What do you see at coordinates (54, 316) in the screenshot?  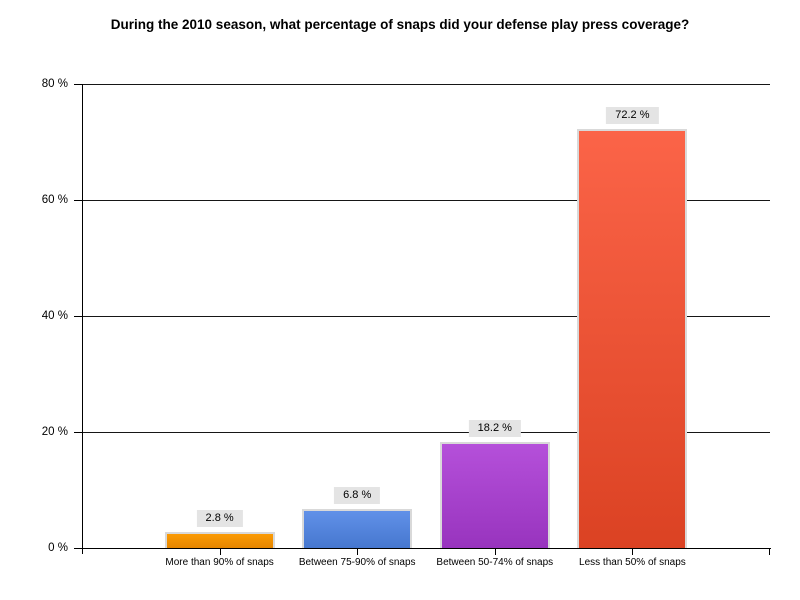 I see `y-axis-label: 40 %` at bounding box center [54, 316].